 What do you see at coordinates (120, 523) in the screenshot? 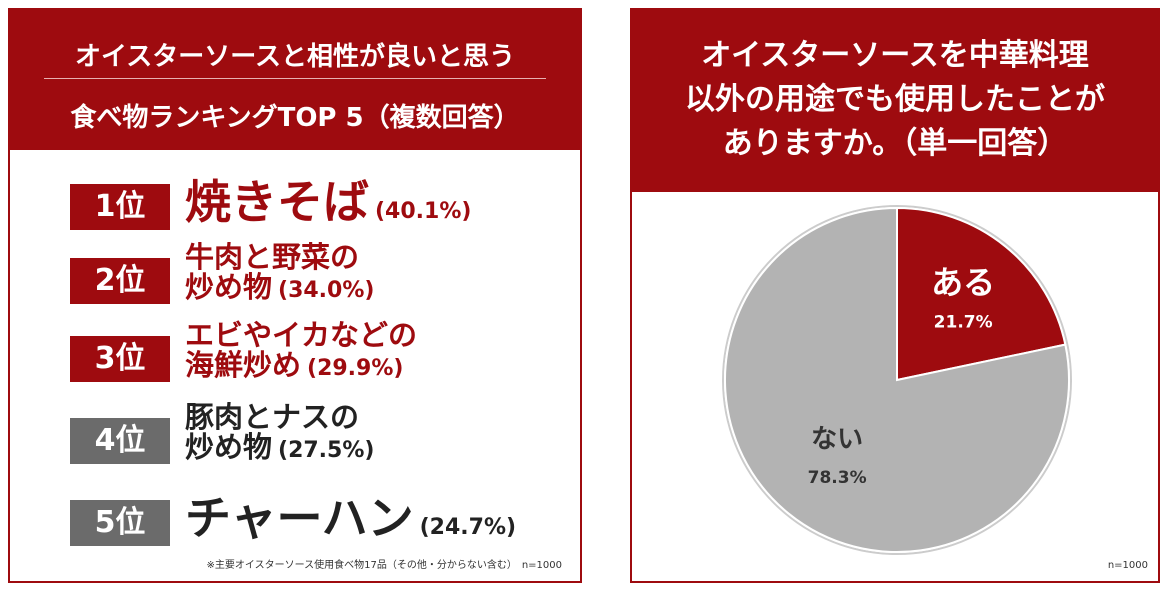
I see `rank-badge: 5位` at bounding box center [120, 523].